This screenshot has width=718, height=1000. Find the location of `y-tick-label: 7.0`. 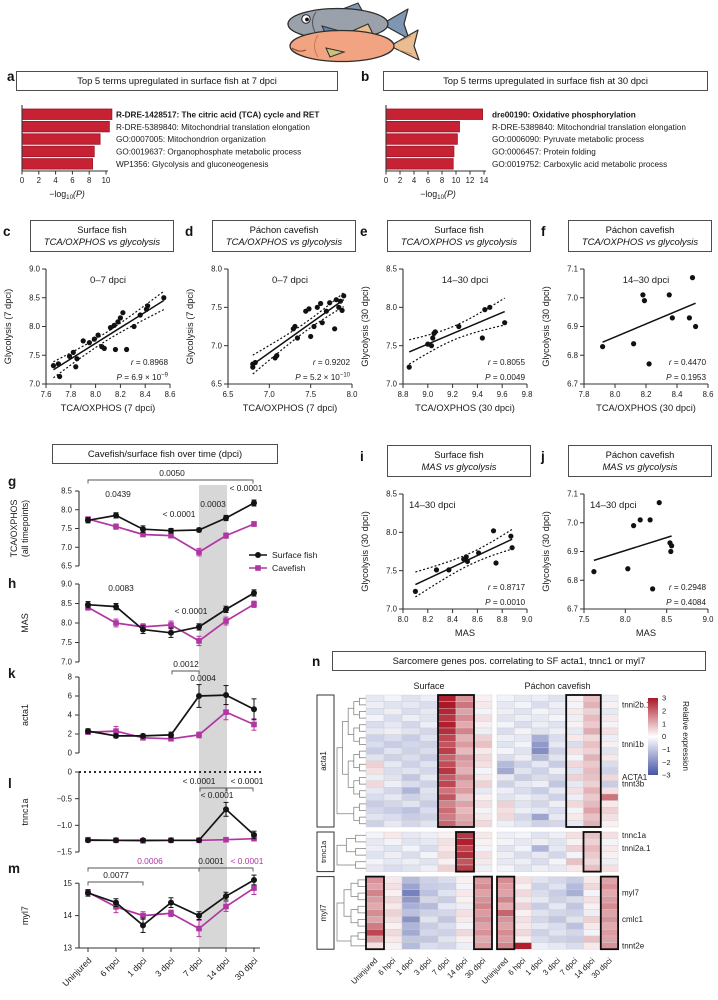

y-tick-label: 7.0 is located at coordinates (217, 345).